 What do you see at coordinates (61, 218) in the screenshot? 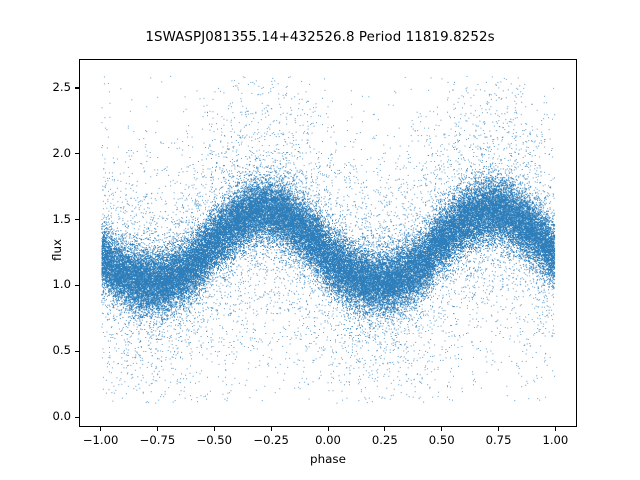
I see `y-tick-label: 1.5` at bounding box center [61, 218].